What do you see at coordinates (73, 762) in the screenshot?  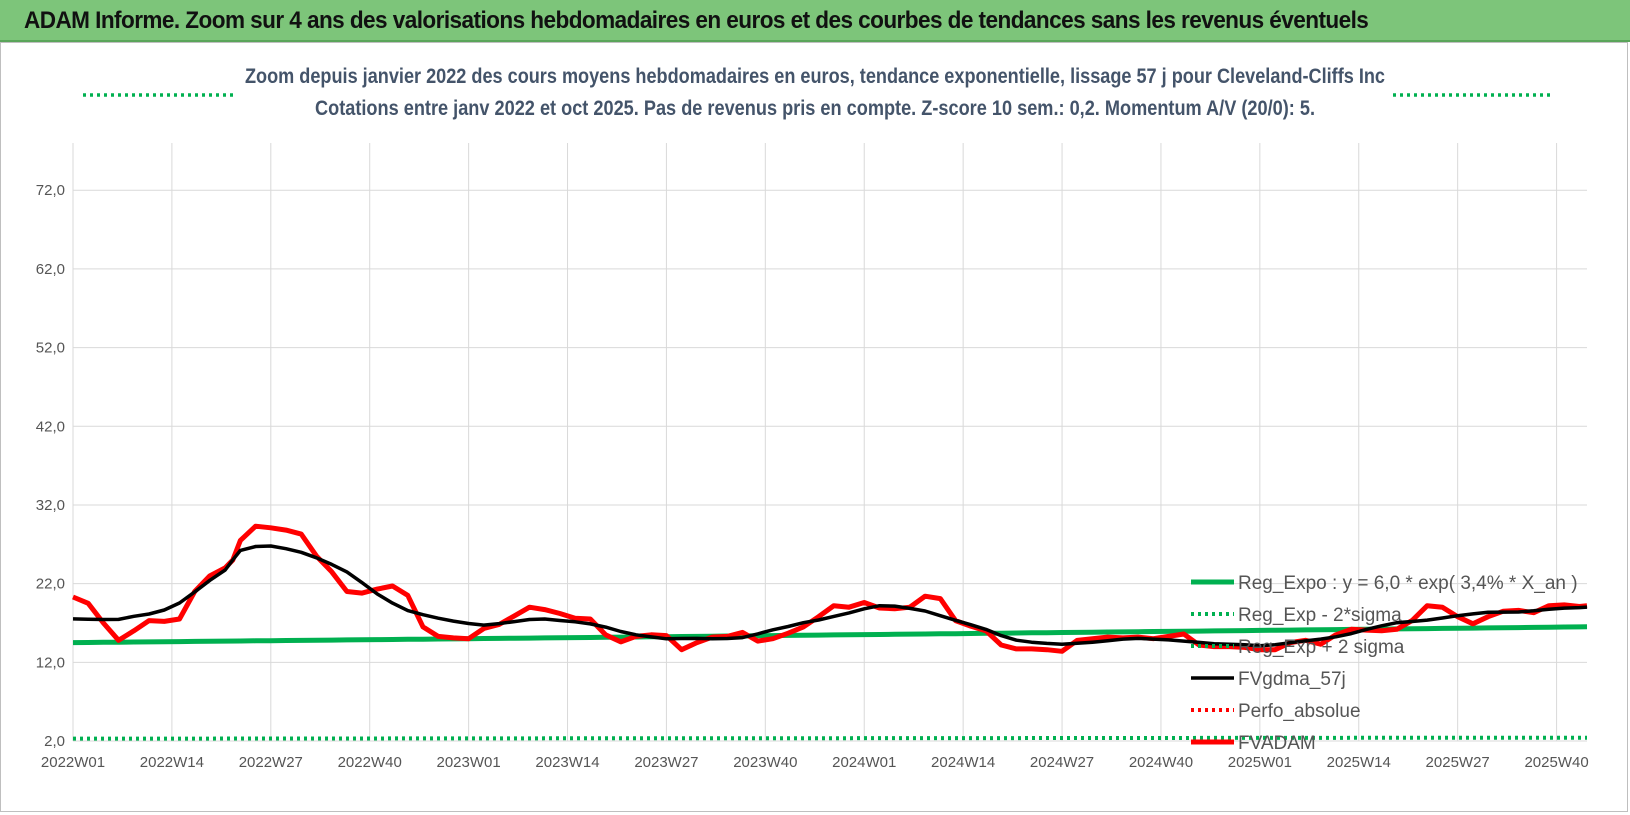 I see `x-tick-label: 2022W01` at bounding box center [73, 762].